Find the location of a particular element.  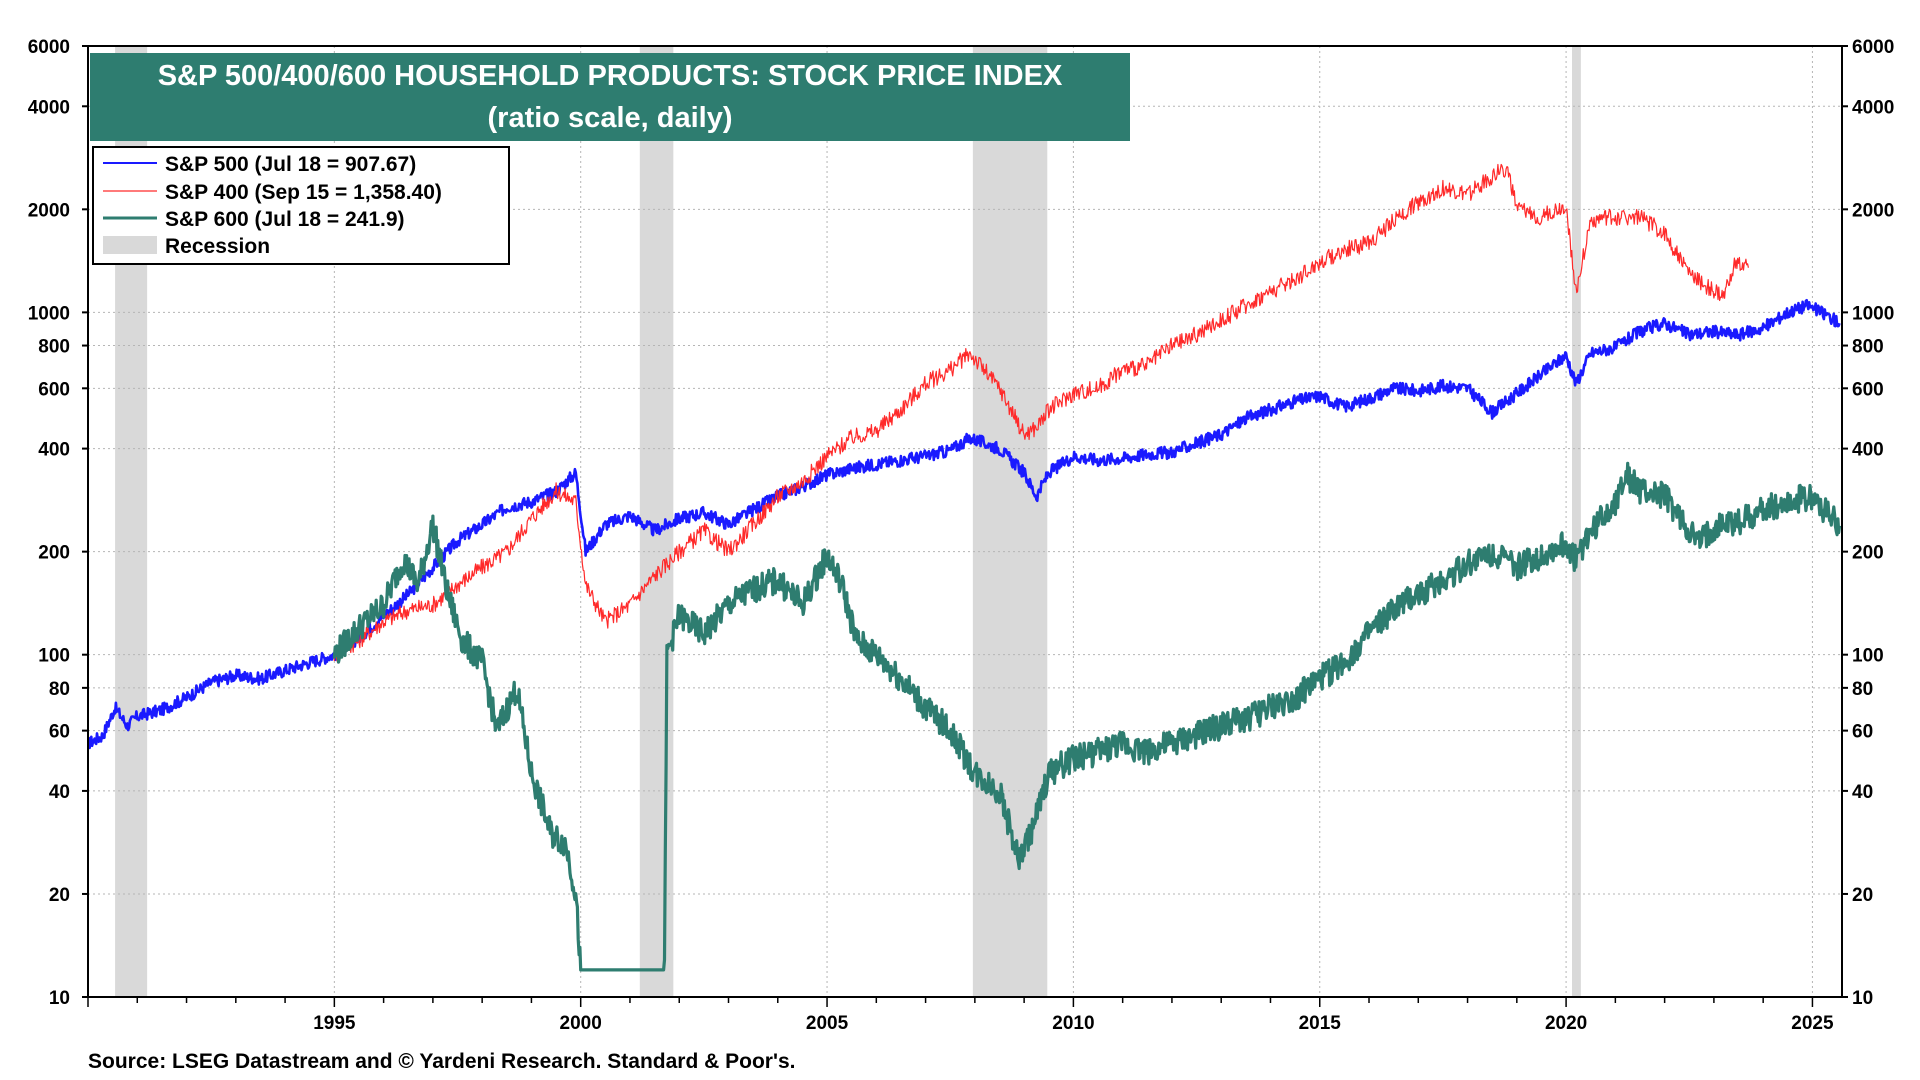

y-tick-right-80: 80 is located at coordinates (1862, 689).